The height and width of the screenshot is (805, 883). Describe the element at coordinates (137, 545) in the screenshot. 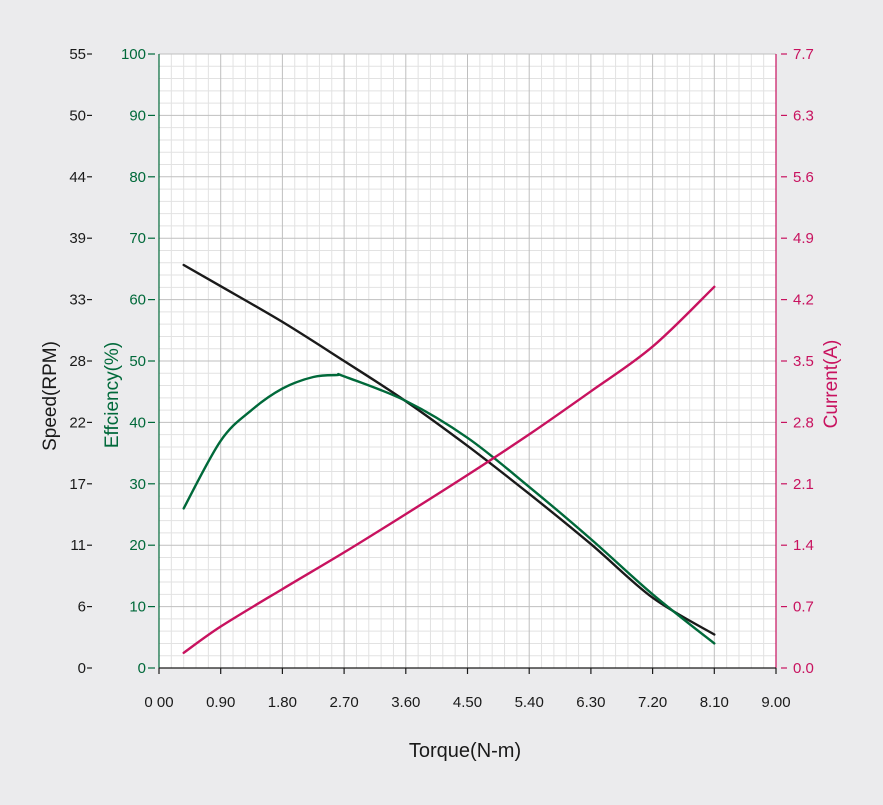

I see `efficiency-tick-label: 20` at that location.